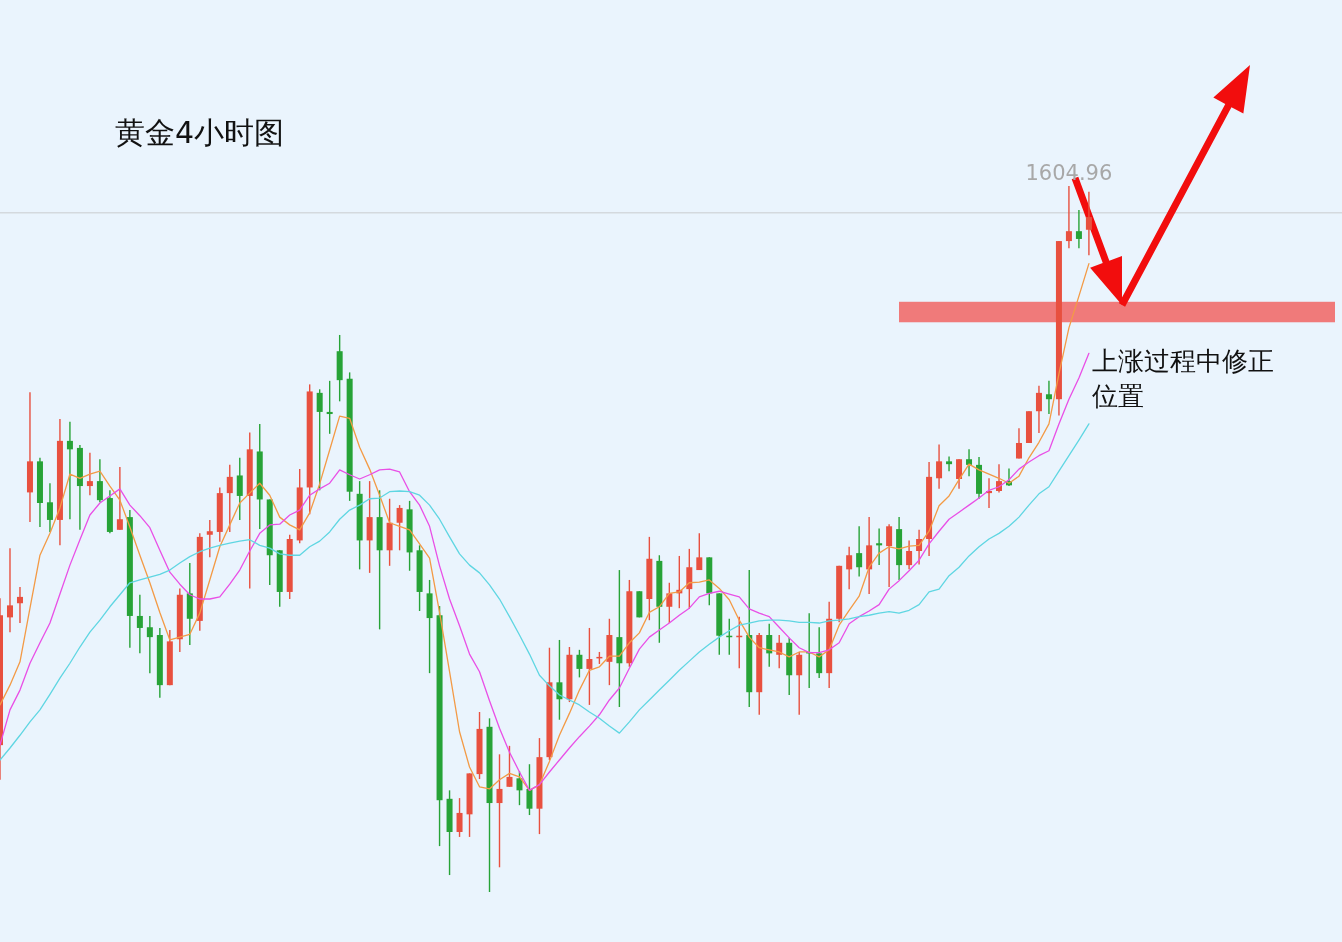 This screenshot has height=942, width=1342. What do you see at coordinates (200, 132) in the screenshot?
I see `chart-title: 黄金4小时图` at bounding box center [200, 132].